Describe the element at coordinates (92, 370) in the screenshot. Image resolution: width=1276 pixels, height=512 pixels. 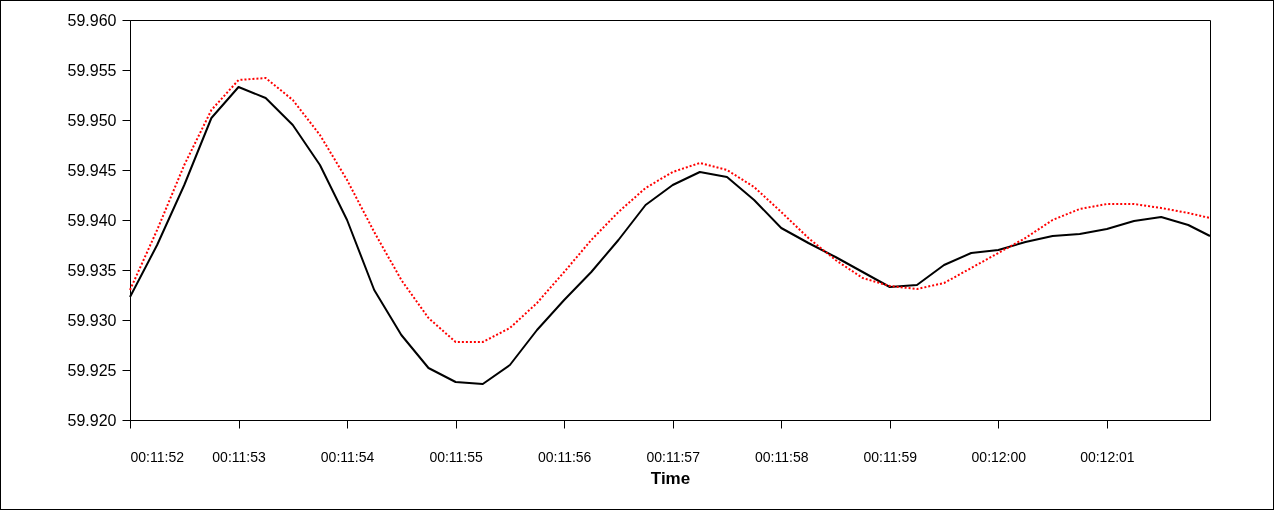
I see `y-tick-label: 59.925` at that location.